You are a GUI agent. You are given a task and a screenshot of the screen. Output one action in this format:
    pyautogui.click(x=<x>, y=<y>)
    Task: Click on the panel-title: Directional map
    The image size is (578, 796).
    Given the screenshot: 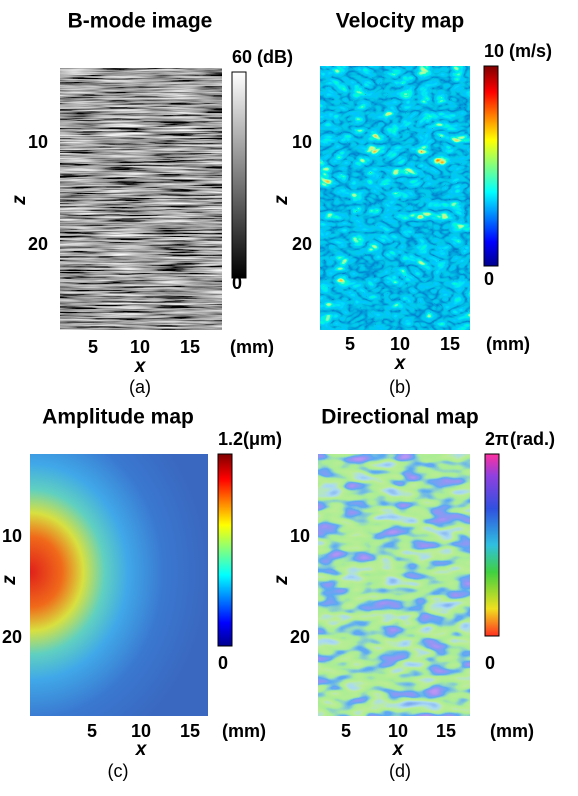 What is the action you would take?
    pyautogui.click(x=400, y=417)
    